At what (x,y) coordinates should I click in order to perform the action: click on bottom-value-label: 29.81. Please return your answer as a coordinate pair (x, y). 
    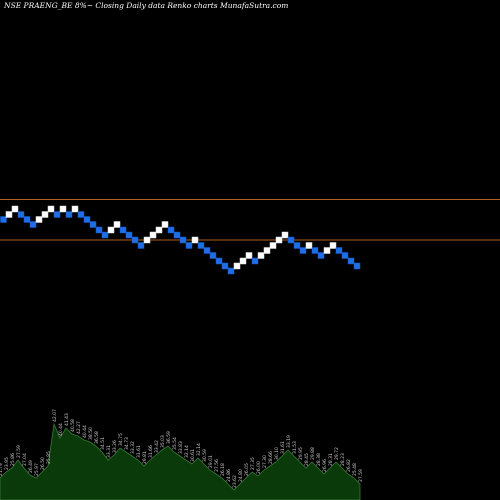
    Looking at the image, I should click on (145, 457).